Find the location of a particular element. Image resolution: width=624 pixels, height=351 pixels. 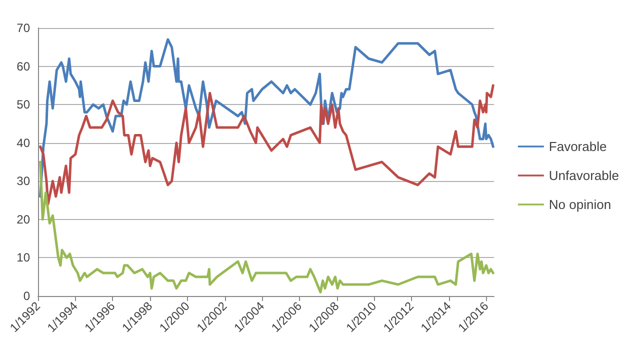

legend-label: Unfavorable is located at coordinates (584, 175).